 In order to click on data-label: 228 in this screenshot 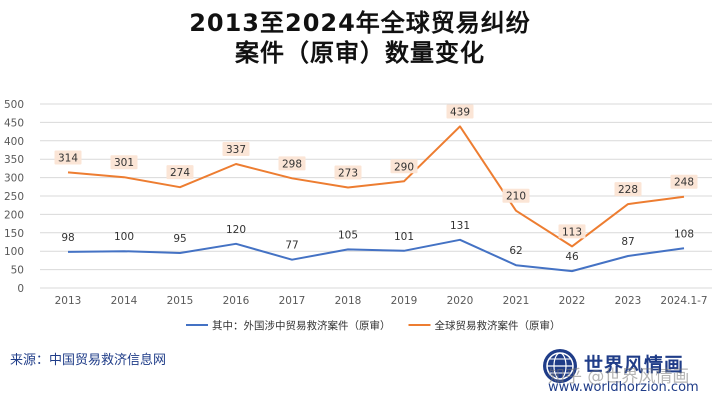, I will do `click(628, 190)`.